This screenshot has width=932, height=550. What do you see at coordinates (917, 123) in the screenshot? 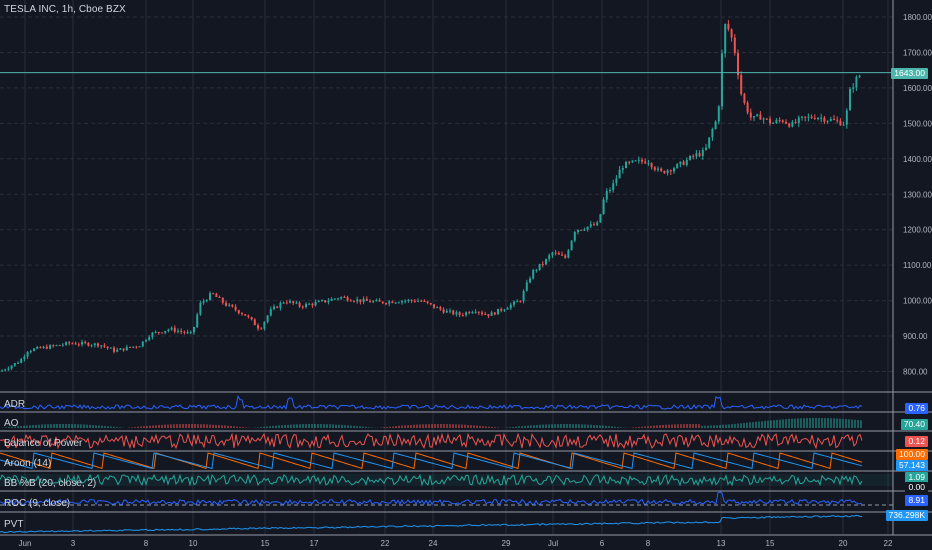
I see `y-tick-label: 1500.00` at bounding box center [917, 123].